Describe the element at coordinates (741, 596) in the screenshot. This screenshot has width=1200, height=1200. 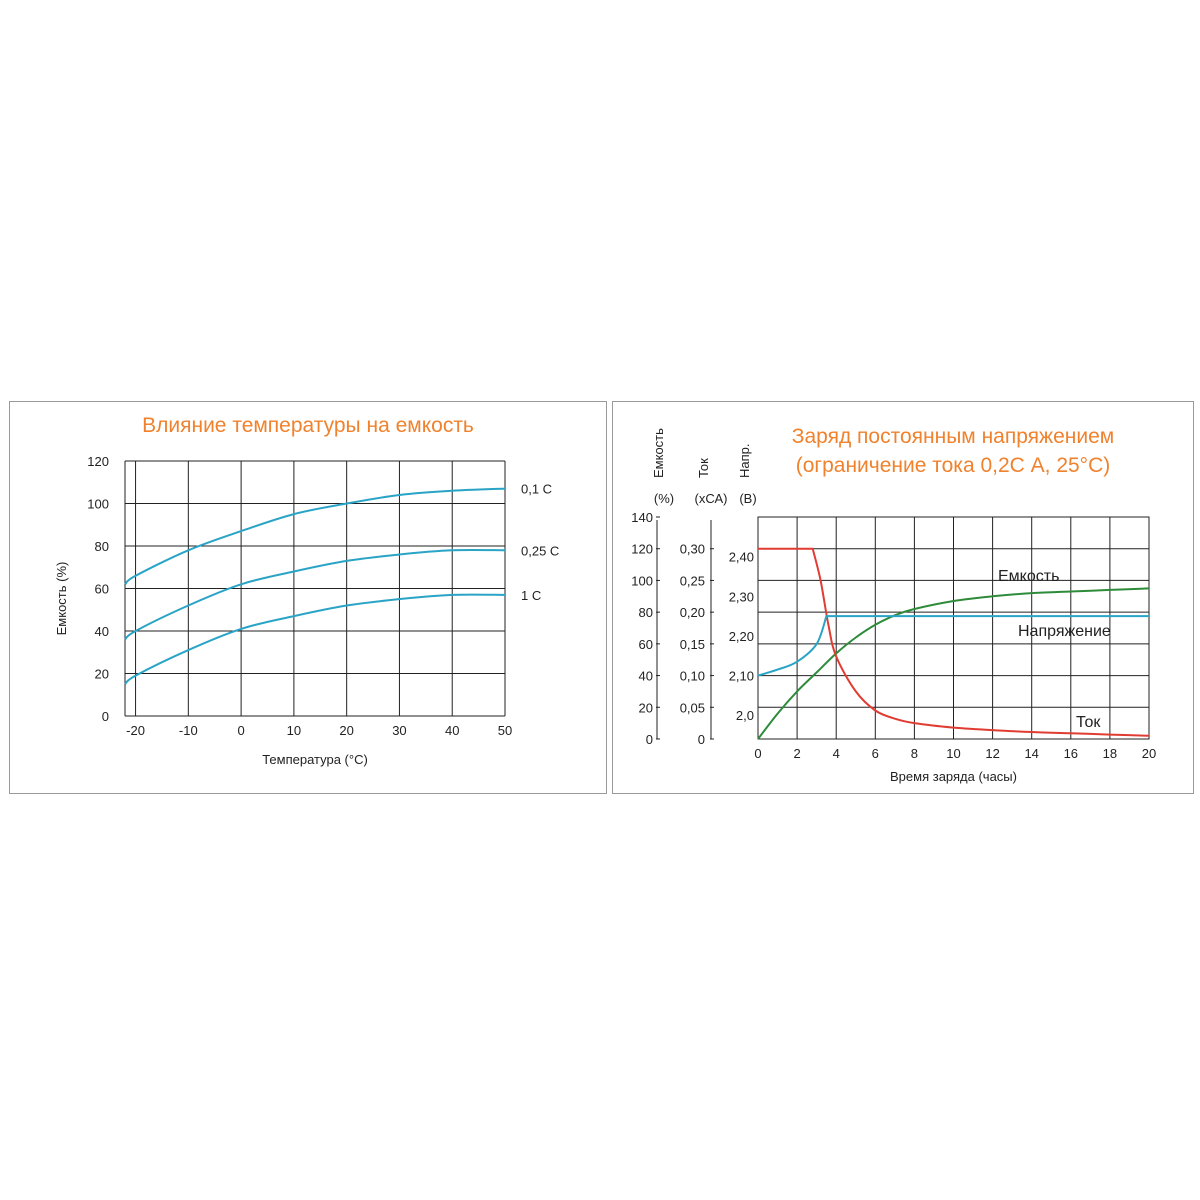
I see `y-tick-label: 2,30` at that location.